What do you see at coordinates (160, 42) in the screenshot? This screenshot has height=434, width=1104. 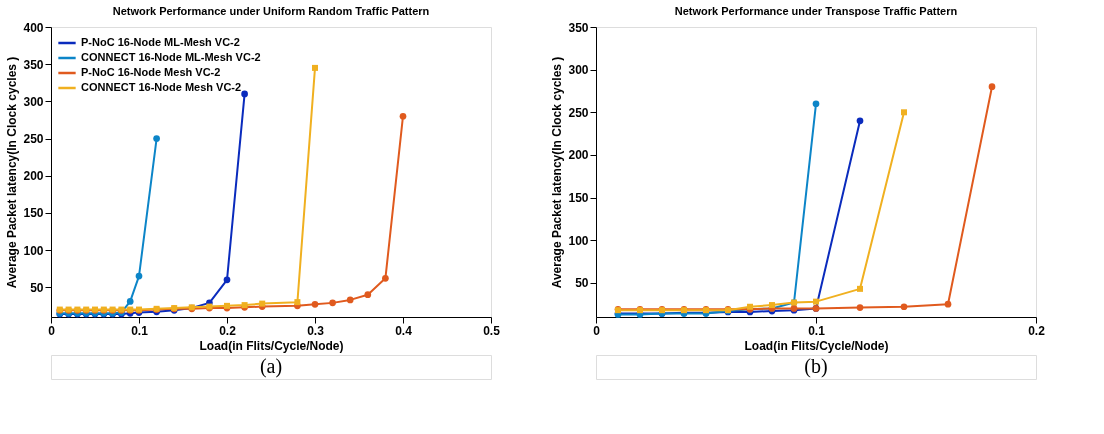 I see `legend-label: P-NoC 16-Node ML-Mesh VC-2` at bounding box center [160, 42].